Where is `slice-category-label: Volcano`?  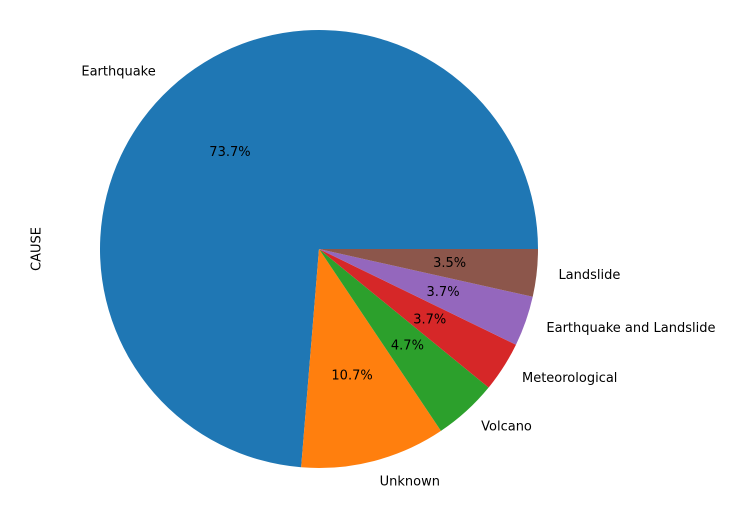
slice-category-label: Volcano is located at coordinates (506, 427).